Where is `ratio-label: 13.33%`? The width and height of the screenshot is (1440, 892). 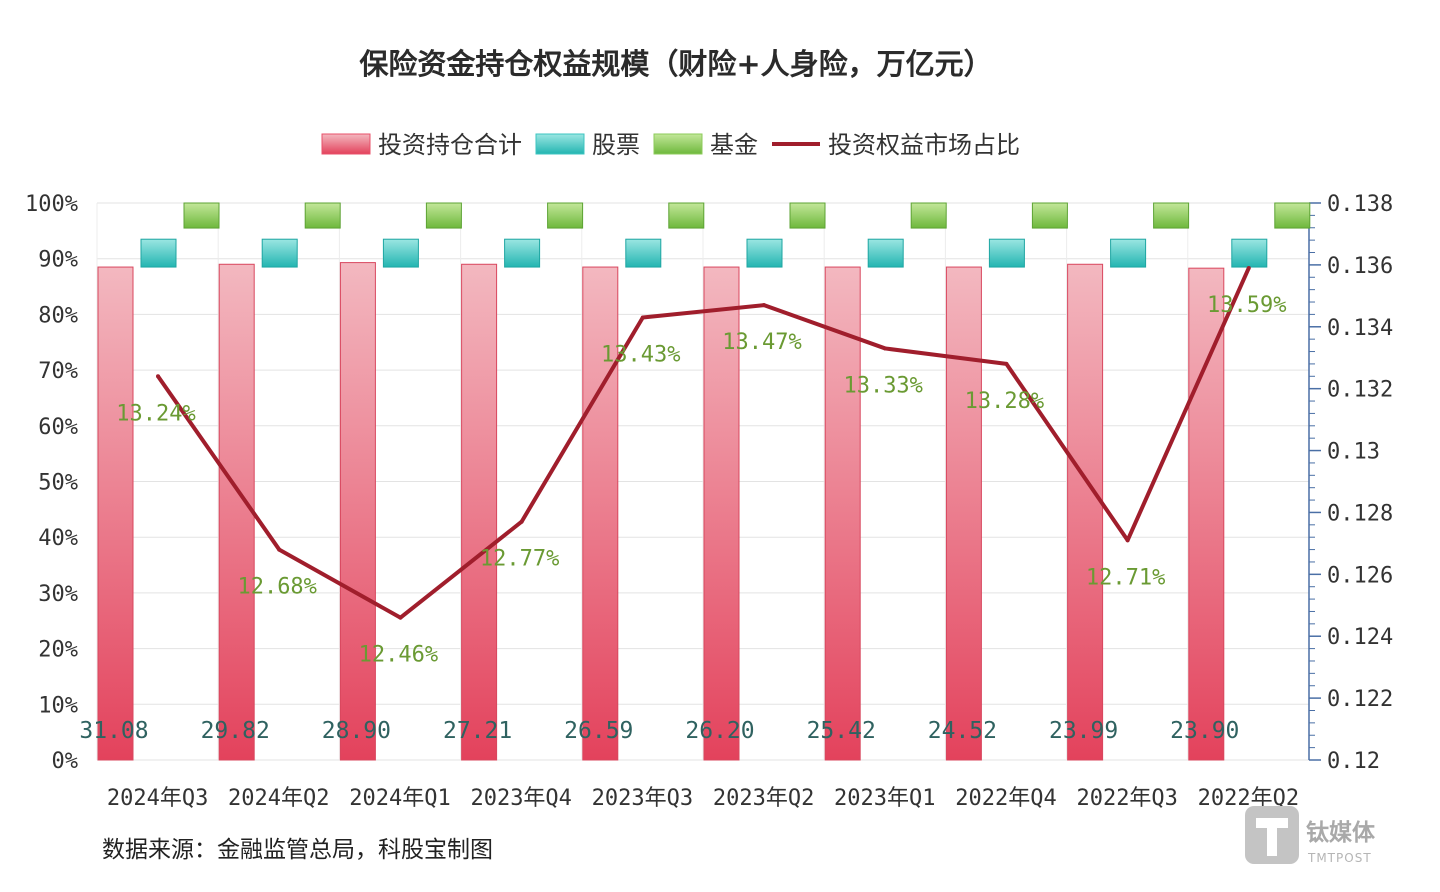
ratio-label: 13.33% is located at coordinates (882, 385).